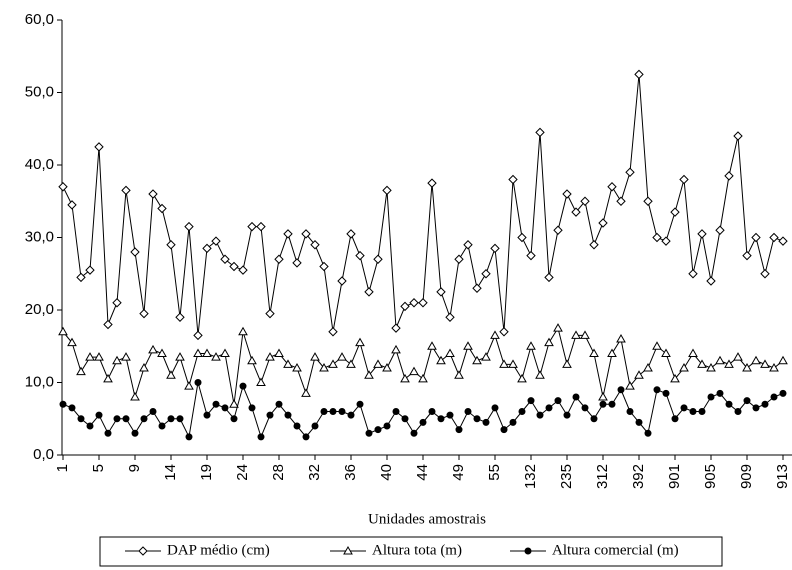 This screenshot has height=570, width=792. What do you see at coordinates (98, 468) in the screenshot?
I see `x-tick-label: 5` at bounding box center [98, 468].